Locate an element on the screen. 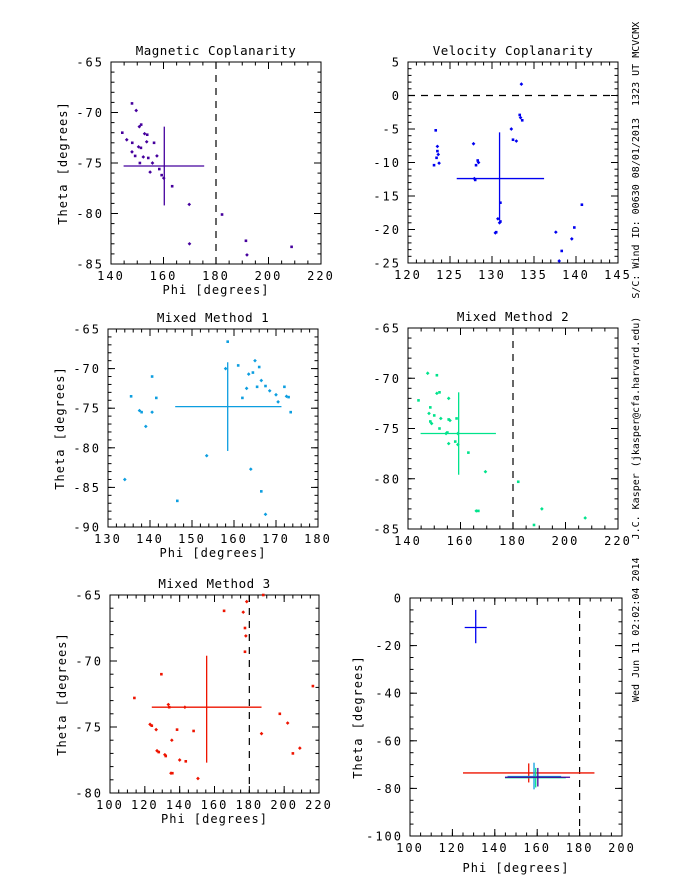 The image size is (680, 880). plot-title: Magnetic Coplanarity is located at coordinates (216, 50).